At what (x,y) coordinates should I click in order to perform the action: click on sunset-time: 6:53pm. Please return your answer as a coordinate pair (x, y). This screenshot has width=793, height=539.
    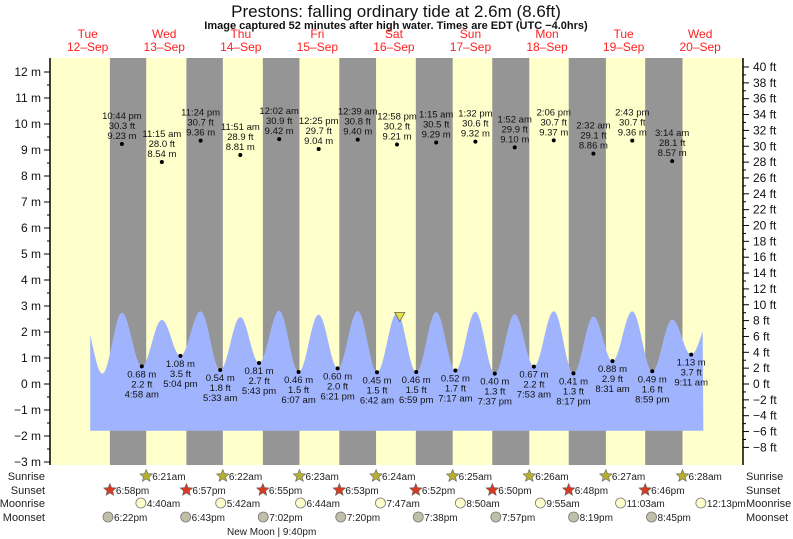
    Looking at the image, I should click on (361, 491).